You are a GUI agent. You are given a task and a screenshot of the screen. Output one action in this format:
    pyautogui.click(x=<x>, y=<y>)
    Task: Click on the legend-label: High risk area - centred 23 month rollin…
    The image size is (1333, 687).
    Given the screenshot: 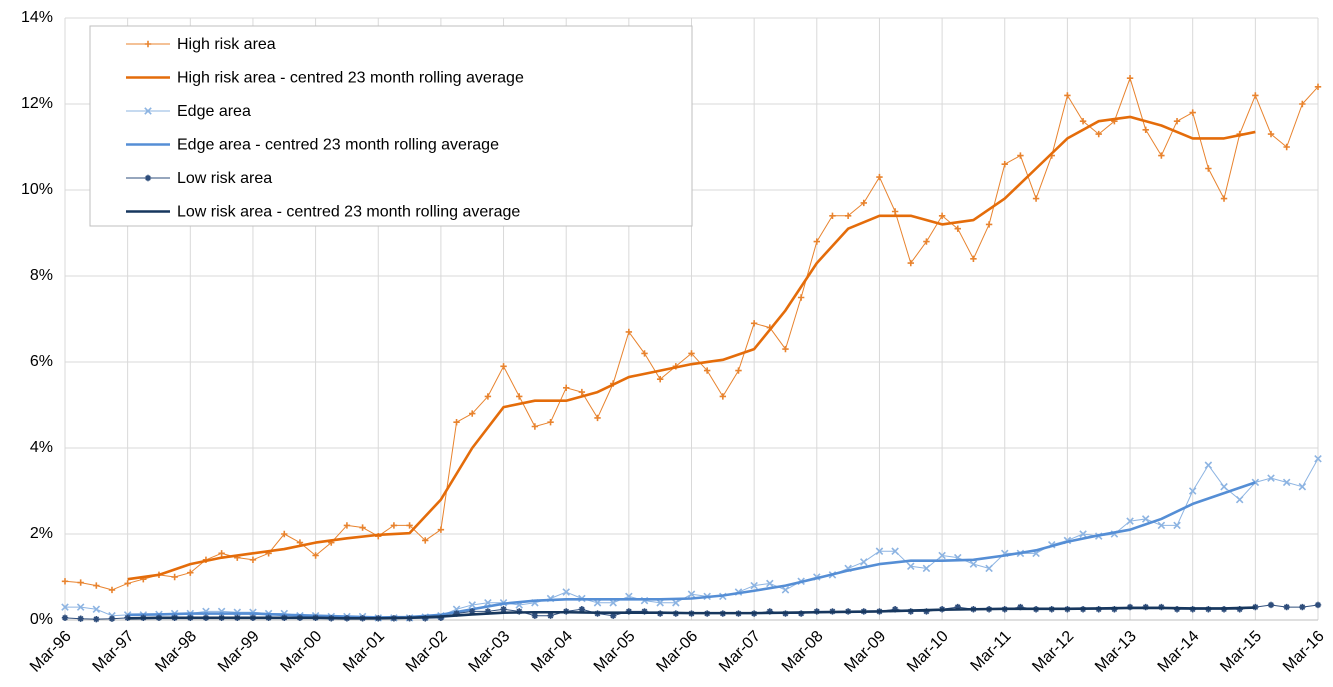 What is the action you would take?
    pyautogui.click(x=350, y=78)
    